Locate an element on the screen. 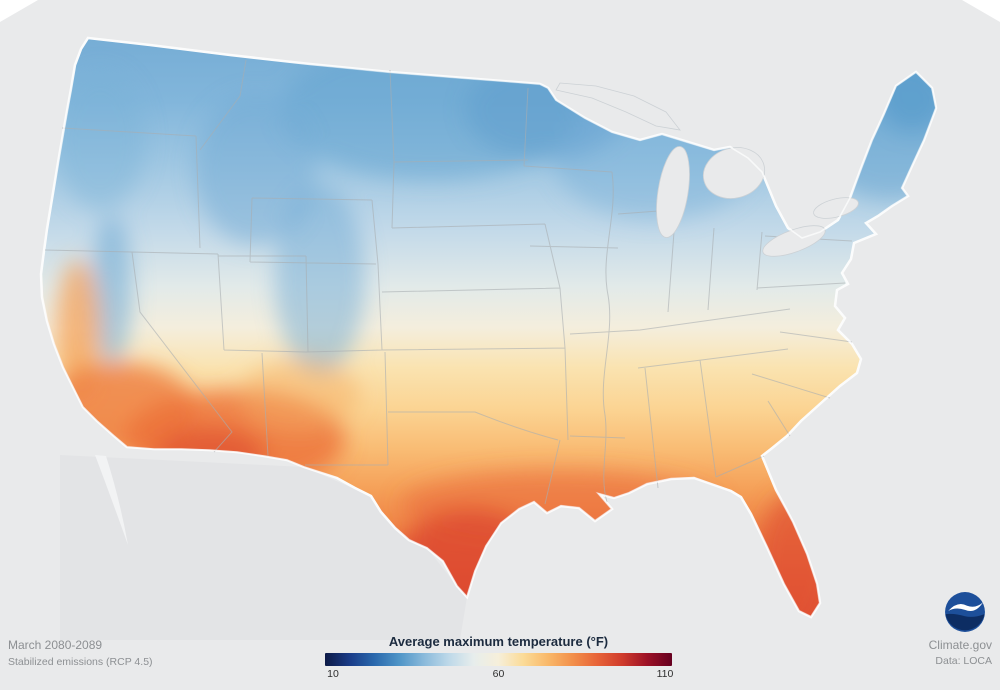 This screenshot has height=690, width=1000. scenario-label: Stabilized emissions (RCP 4.5) is located at coordinates (80, 662).